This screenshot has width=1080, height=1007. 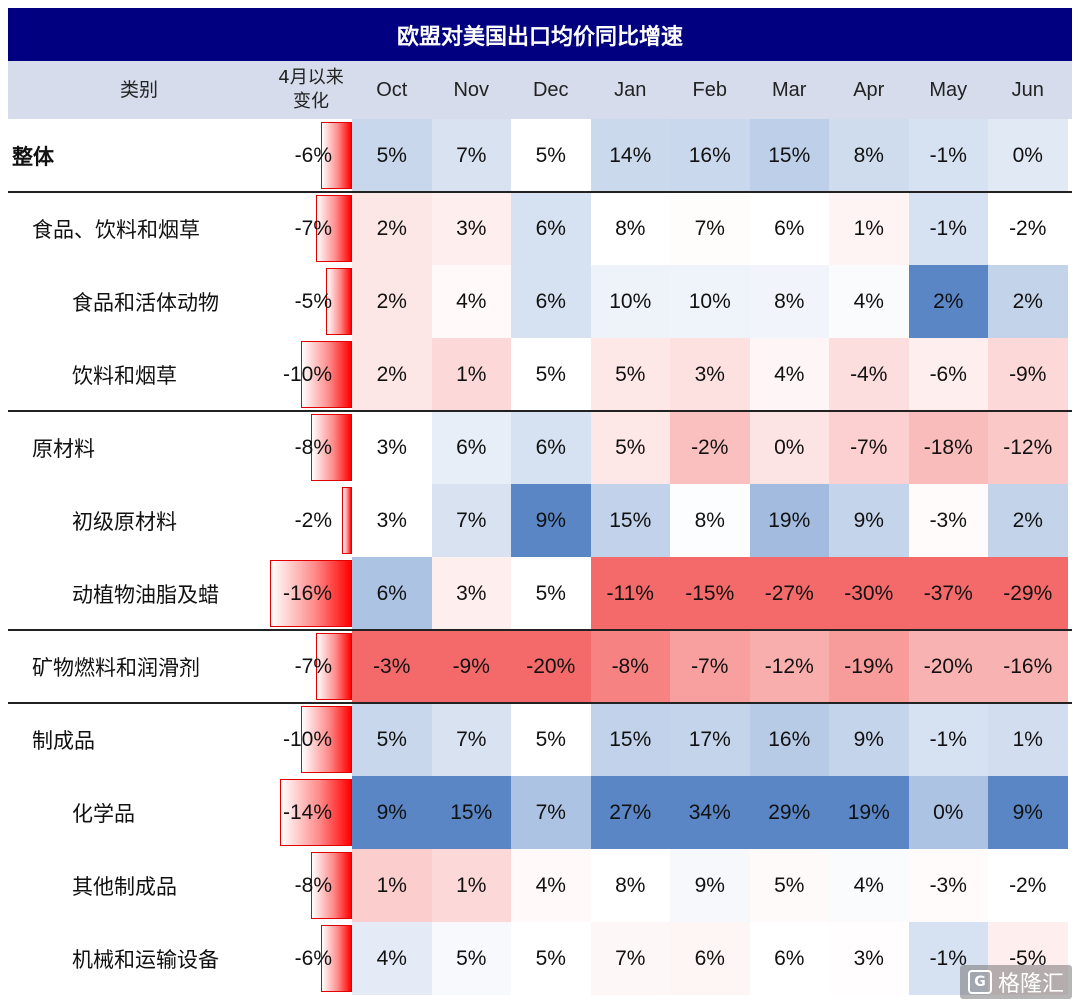 I want to click on heatmap-cell-feb: 17%, so click(x=710, y=739).